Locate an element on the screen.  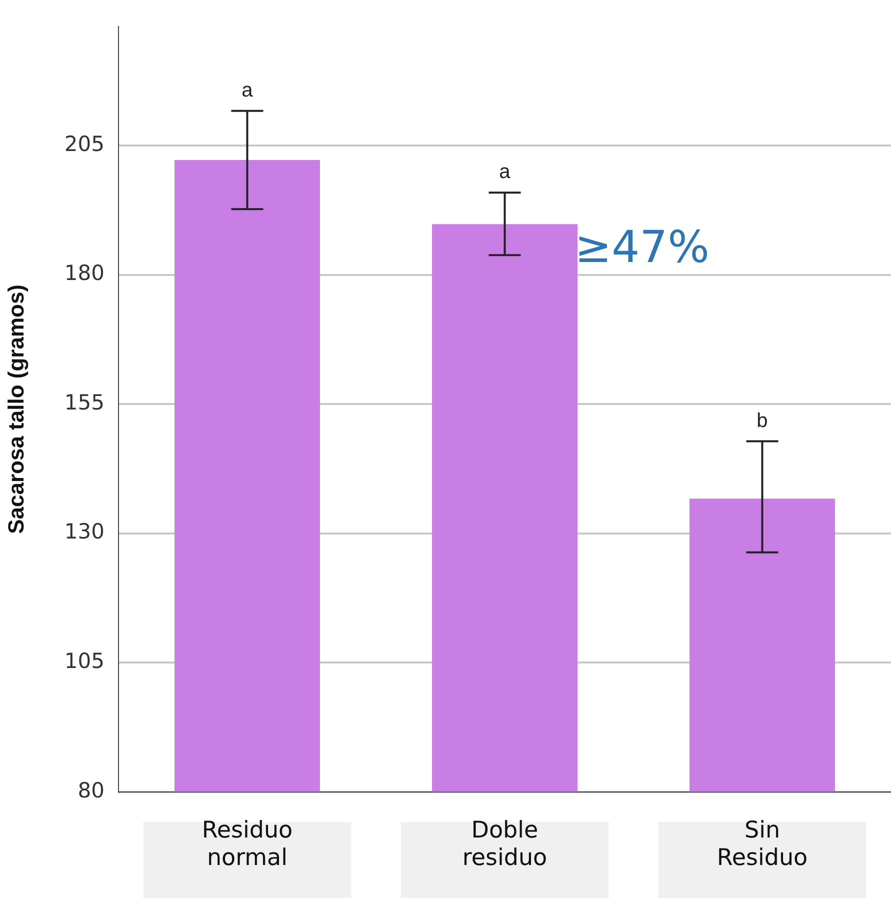
x-tick-label: Residuo normal is located at coordinates (247, 845).